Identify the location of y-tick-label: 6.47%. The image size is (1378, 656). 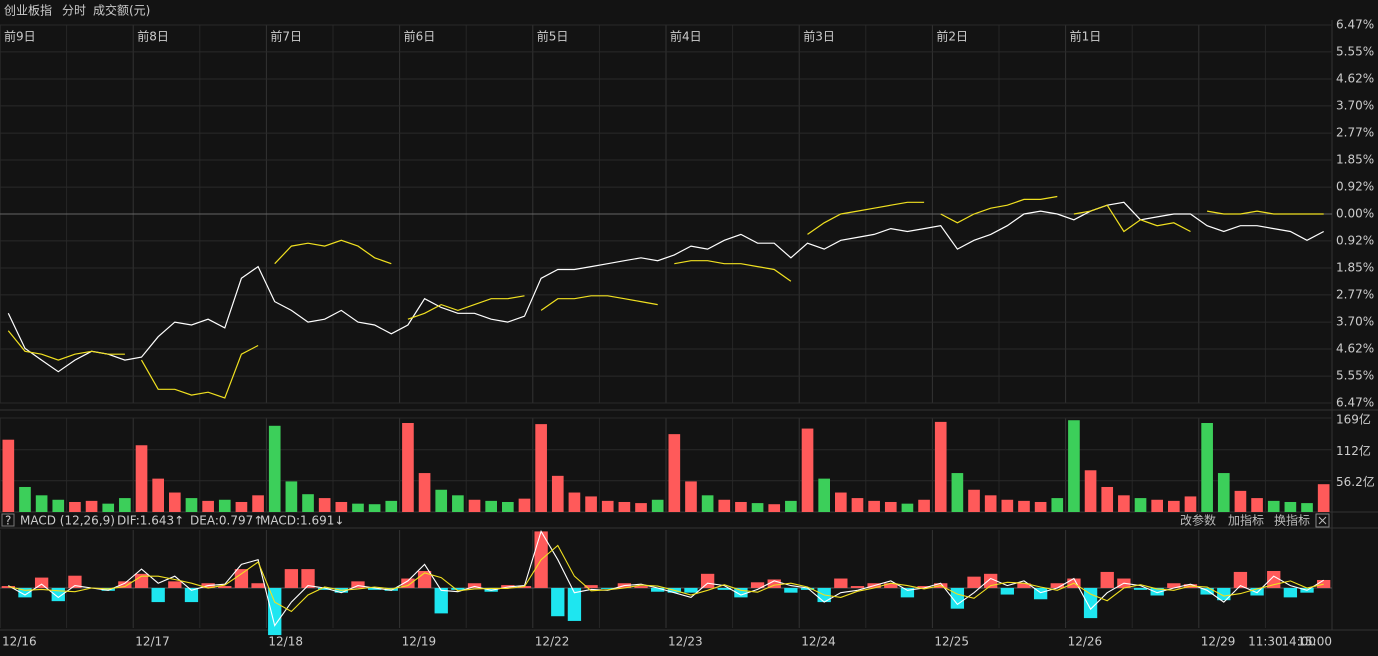
(1355, 403).